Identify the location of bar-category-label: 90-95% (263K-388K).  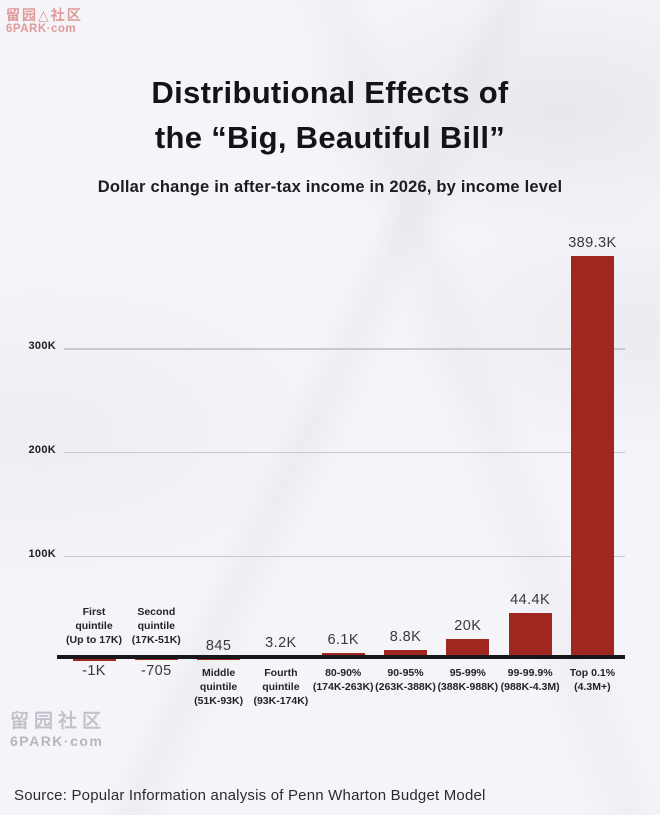
(406, 680).